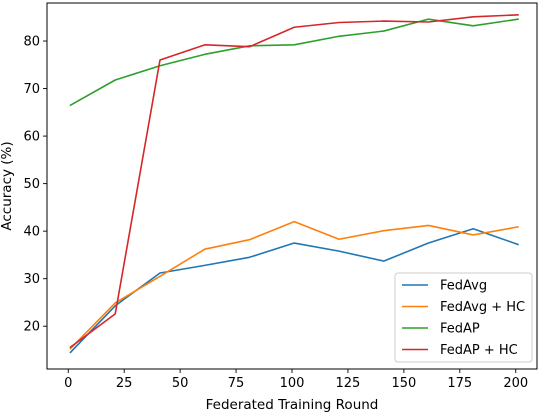 This screenshot has width=545, height=413. I want to click on y-tick-label: 30, so click(31, 279).